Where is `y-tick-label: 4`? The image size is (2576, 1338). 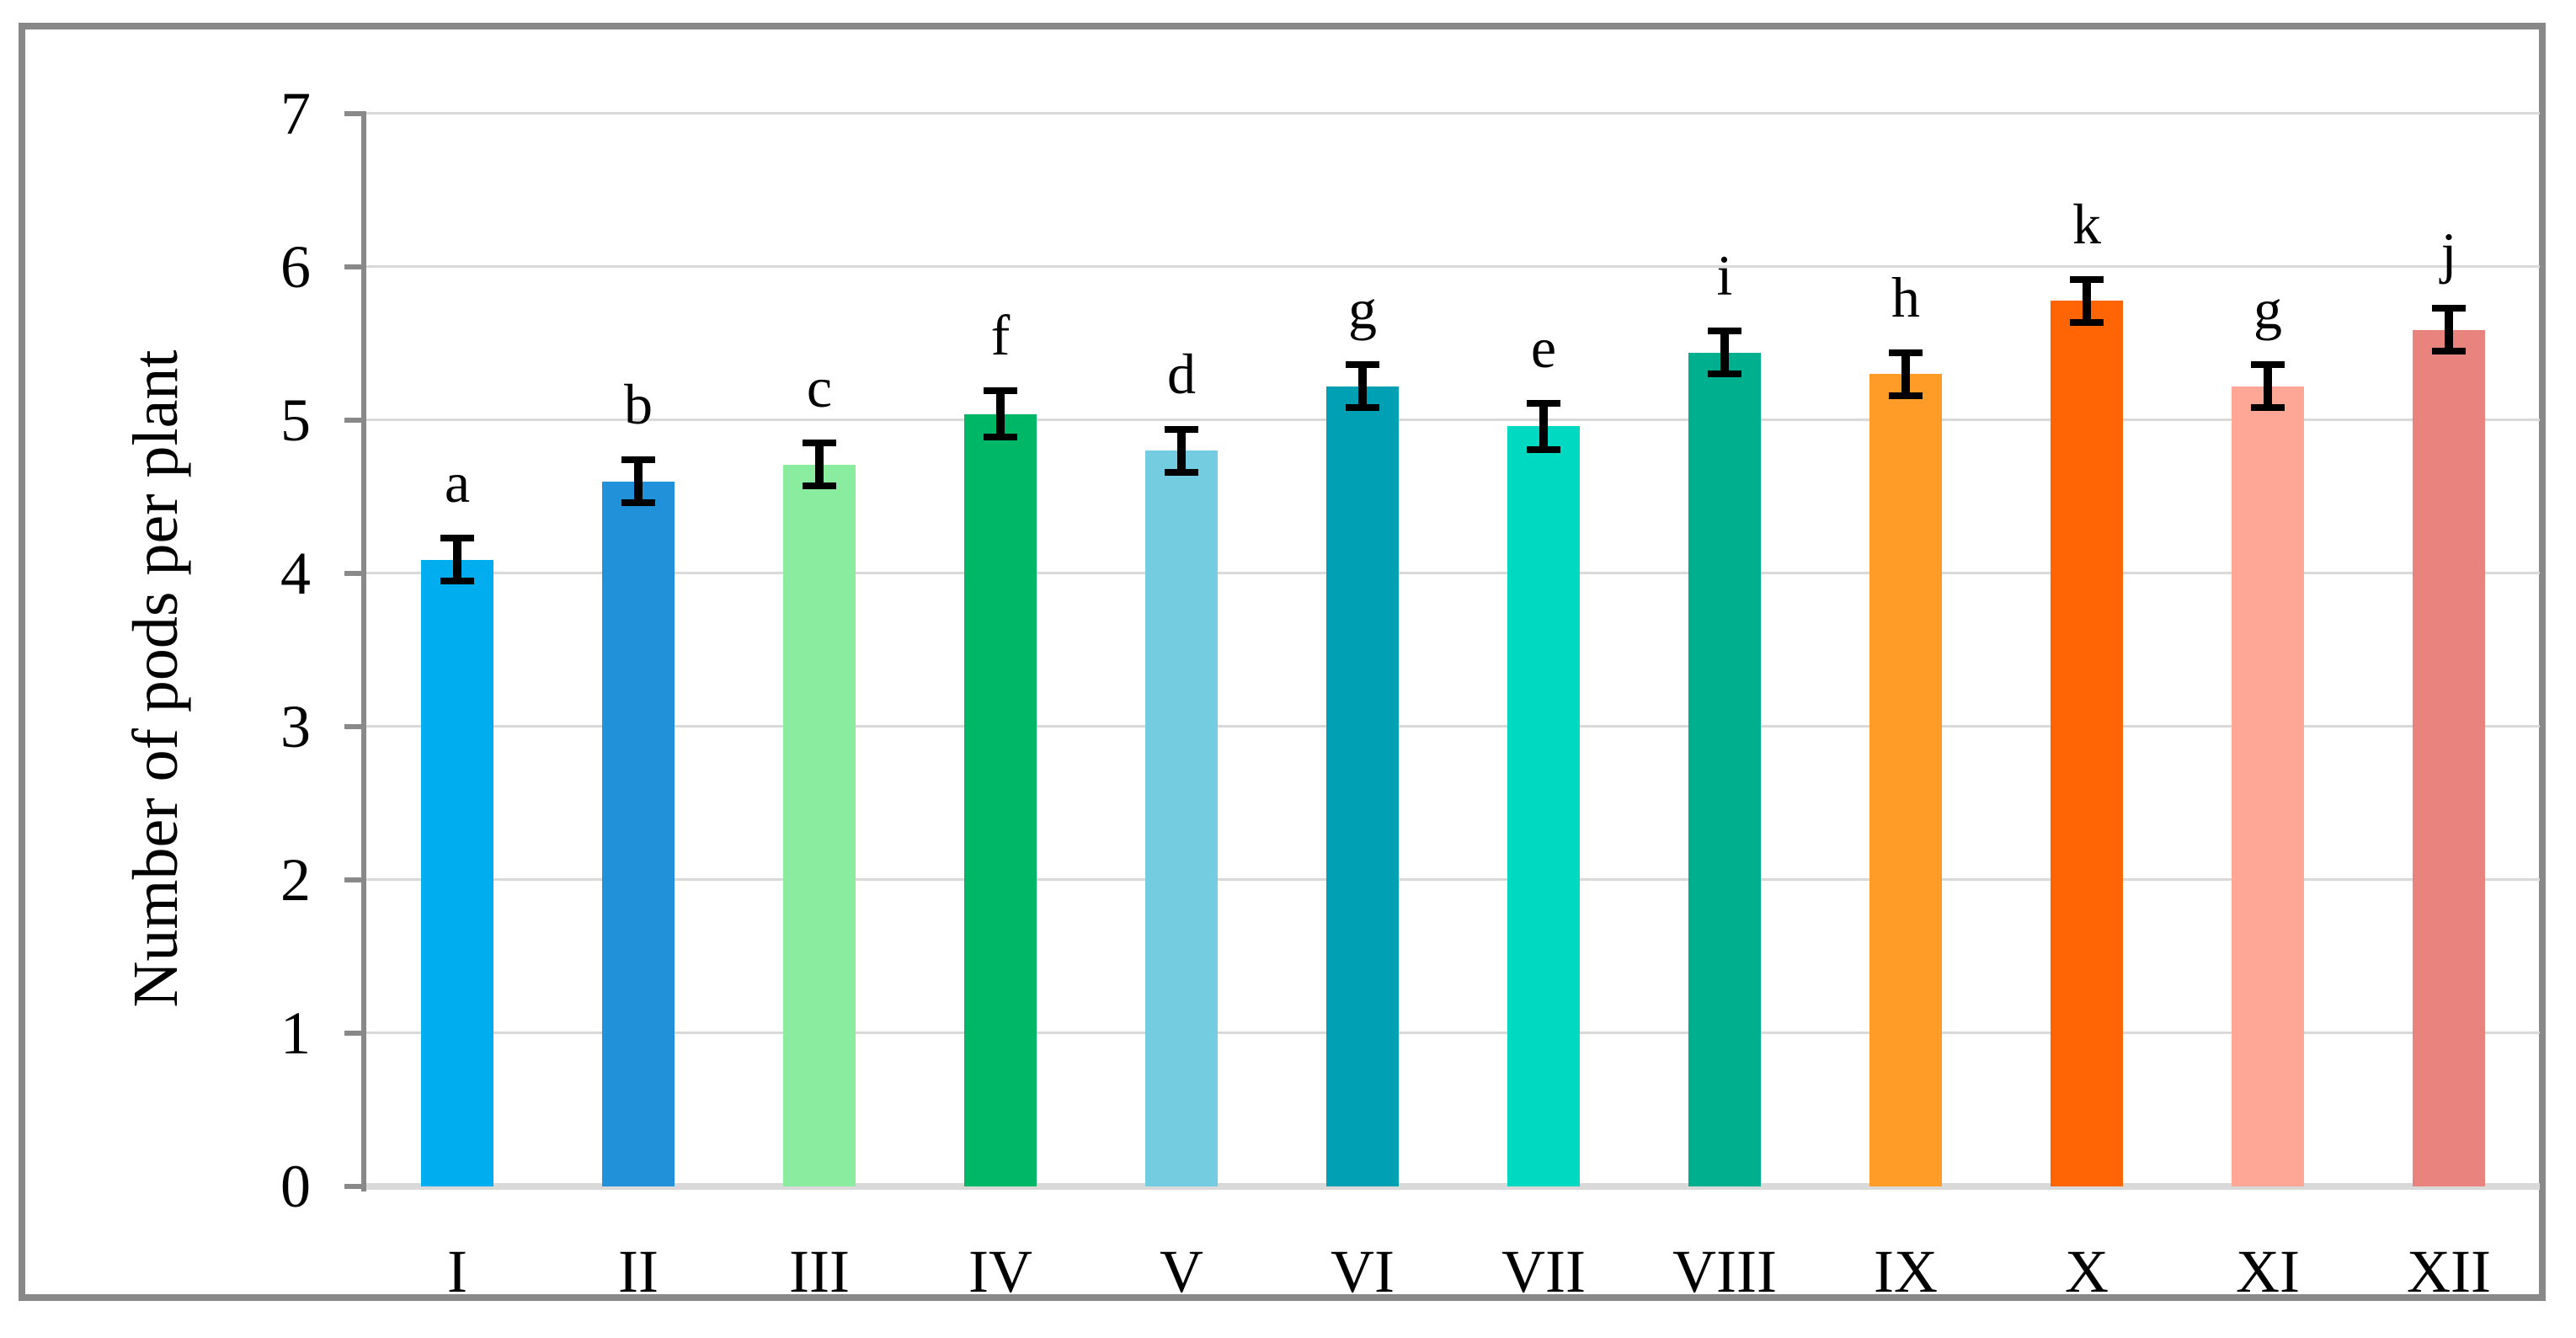
y-tick-label: 4 is located at coordinates (295, 573).